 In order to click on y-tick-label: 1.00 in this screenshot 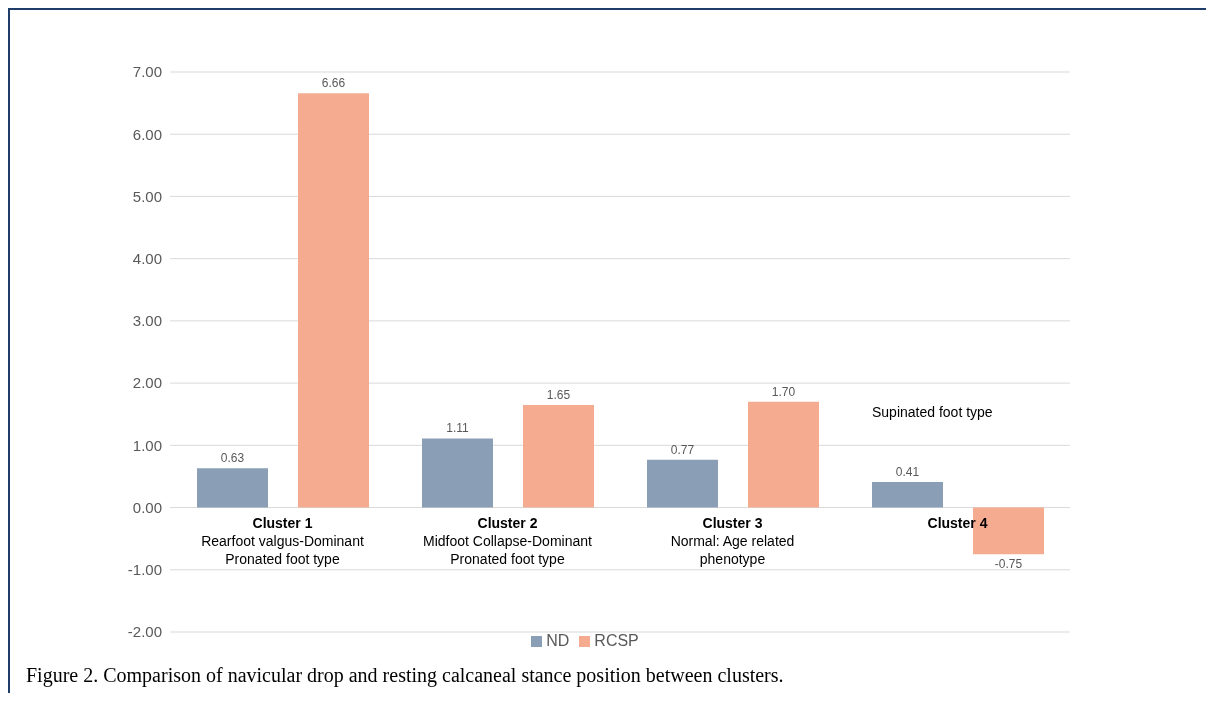, I will do `click(147, 445)`.